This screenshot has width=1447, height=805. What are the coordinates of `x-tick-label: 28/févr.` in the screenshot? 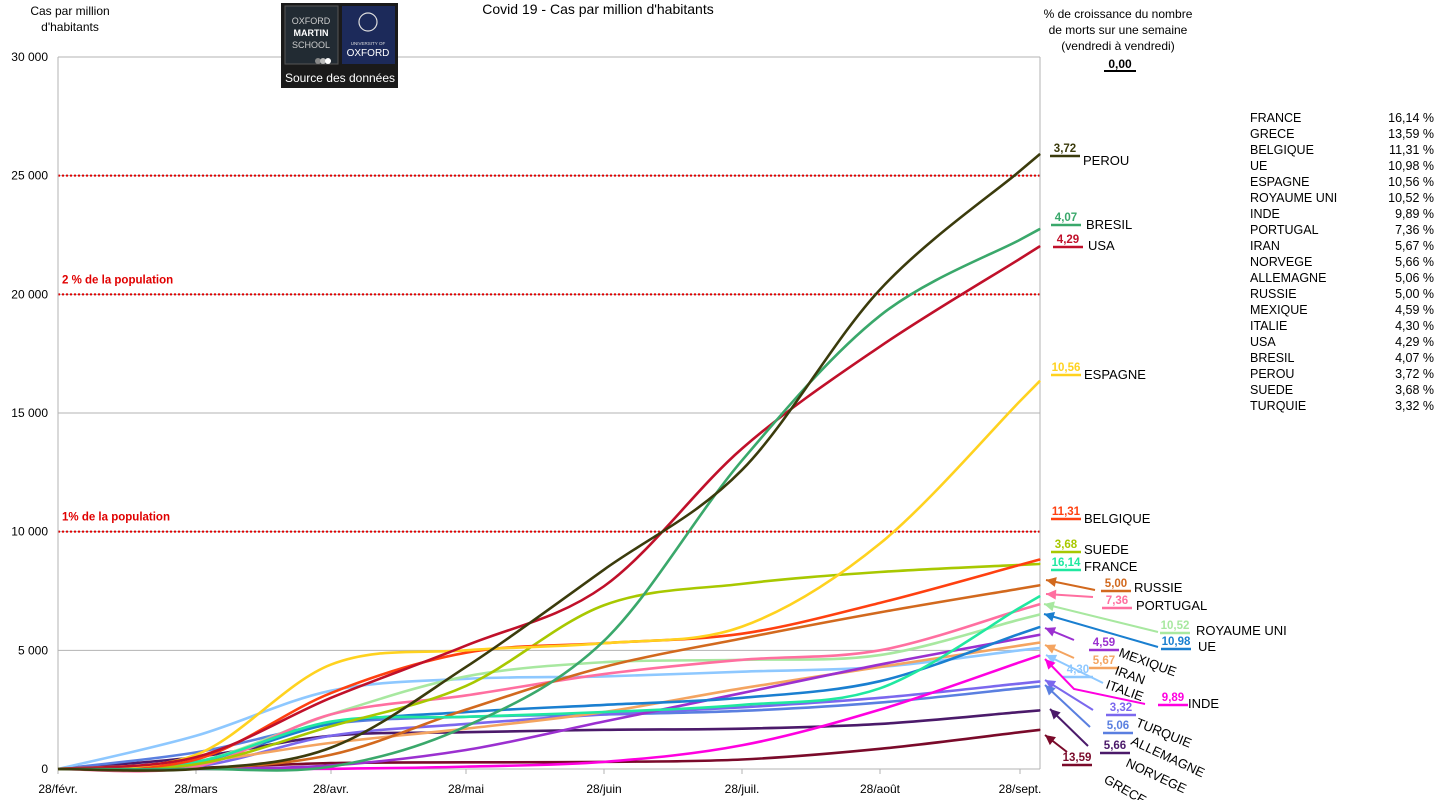 It's located at (57, 789).